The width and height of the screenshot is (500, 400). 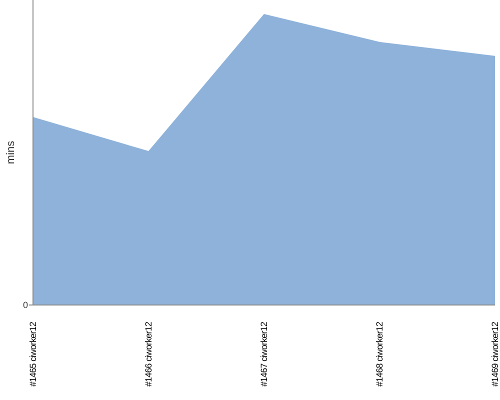 I want to click on x-tick-label: #1467 ciworker12, so click(x=264, y=354).